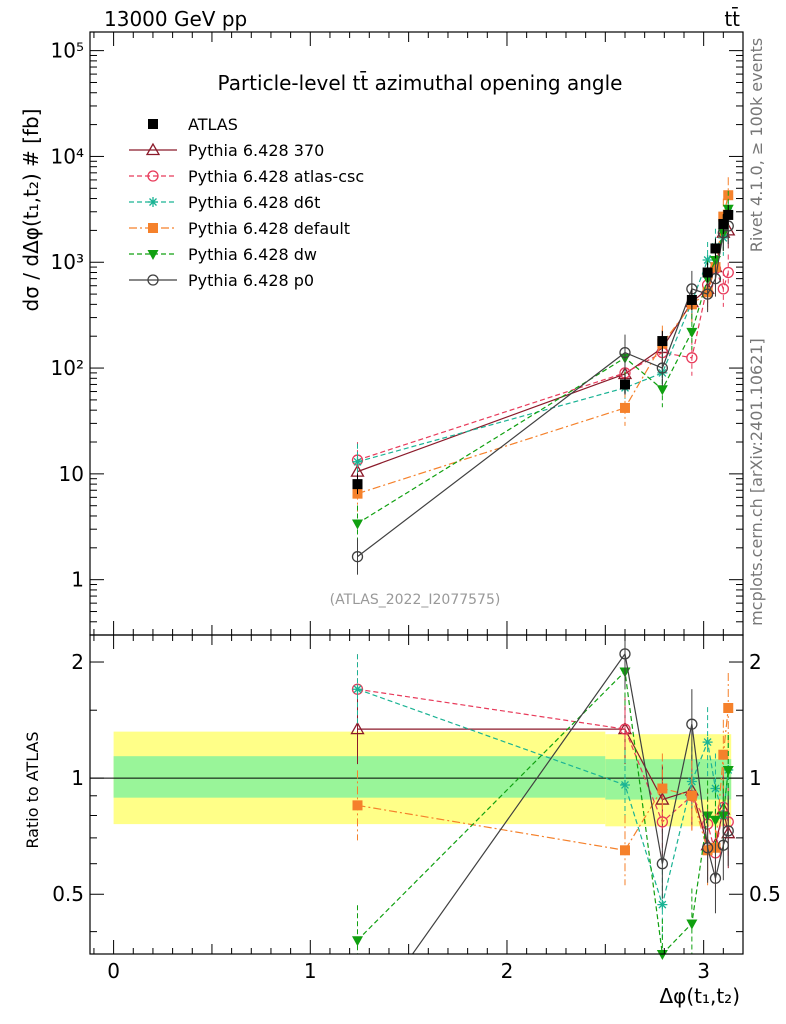 The height and width of the screenshot is (1024, 786). Describe the element at coordinates (71, 474) in the screenshot. I see `y-tick-label: 10` at that location.